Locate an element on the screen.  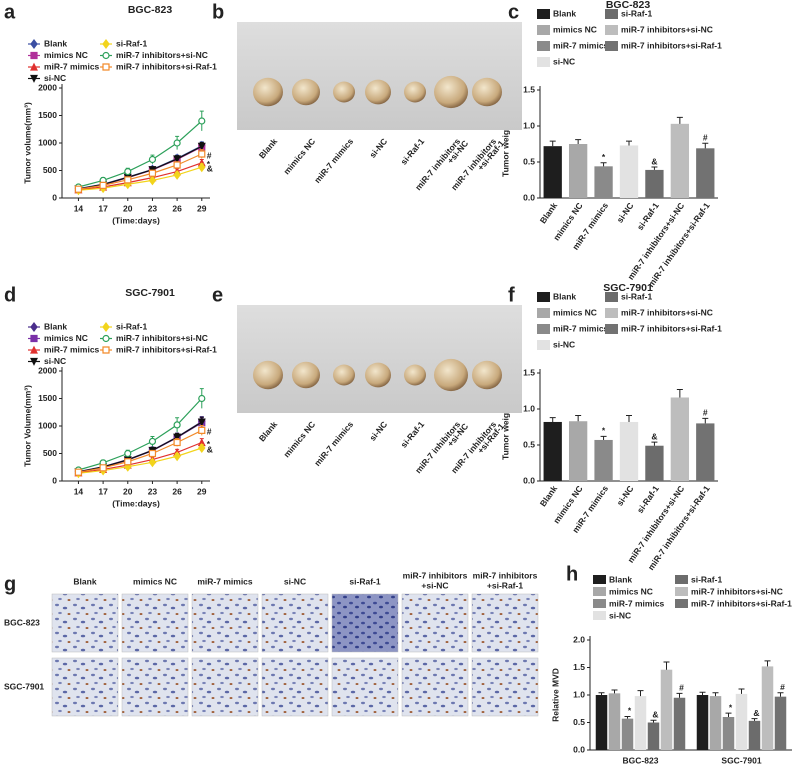
y-tick-label: 1000 is located at coordinates (47, 425).